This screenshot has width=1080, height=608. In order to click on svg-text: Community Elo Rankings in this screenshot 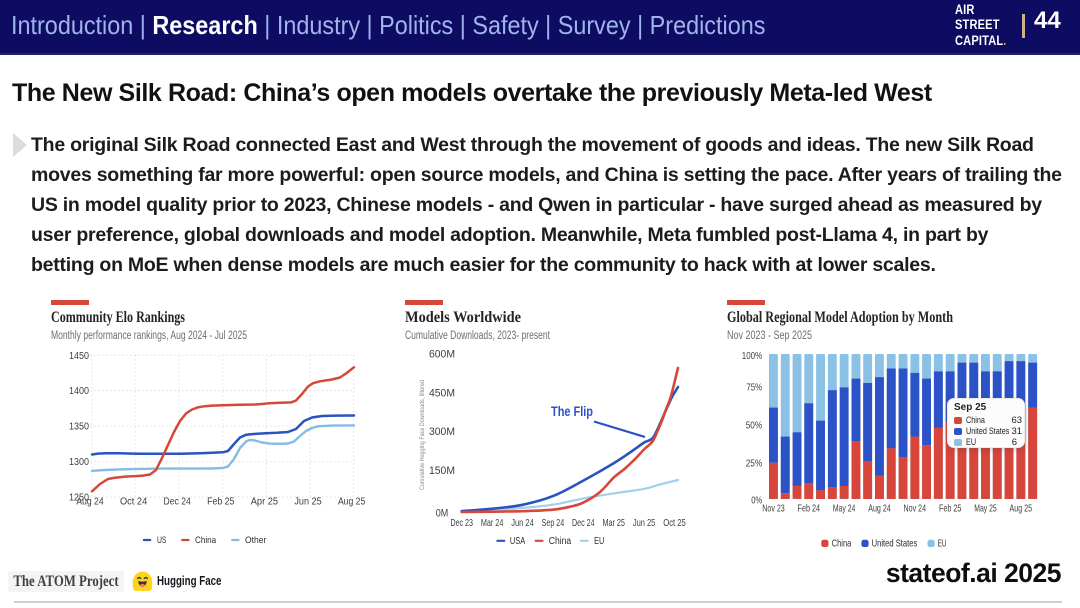, I will do `click(118, 317)`.